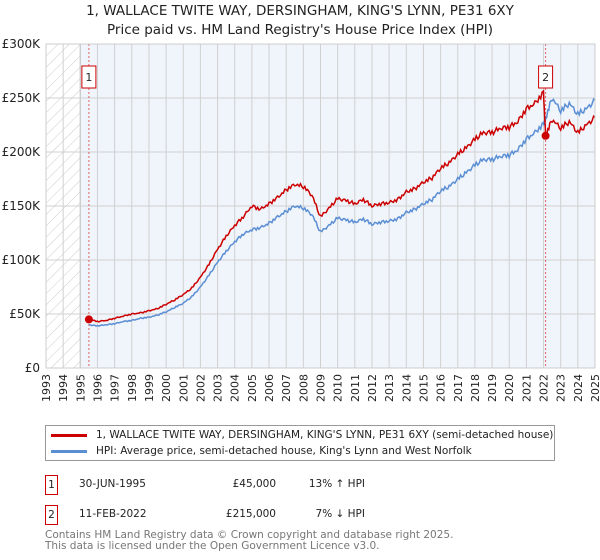 This screenshot has height=560, width=600. I want to click on x-tick-label: 2019, so click(492, 388).